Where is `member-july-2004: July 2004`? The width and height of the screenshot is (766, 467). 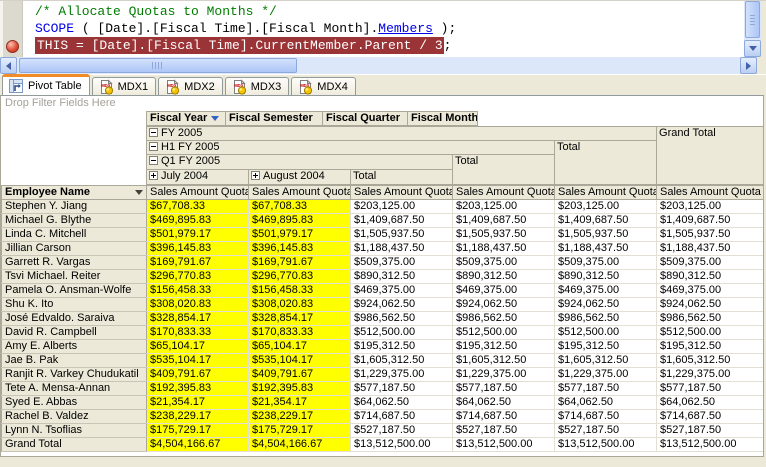 member-july-2004: July 2004 is located at coordinates (197, 177).